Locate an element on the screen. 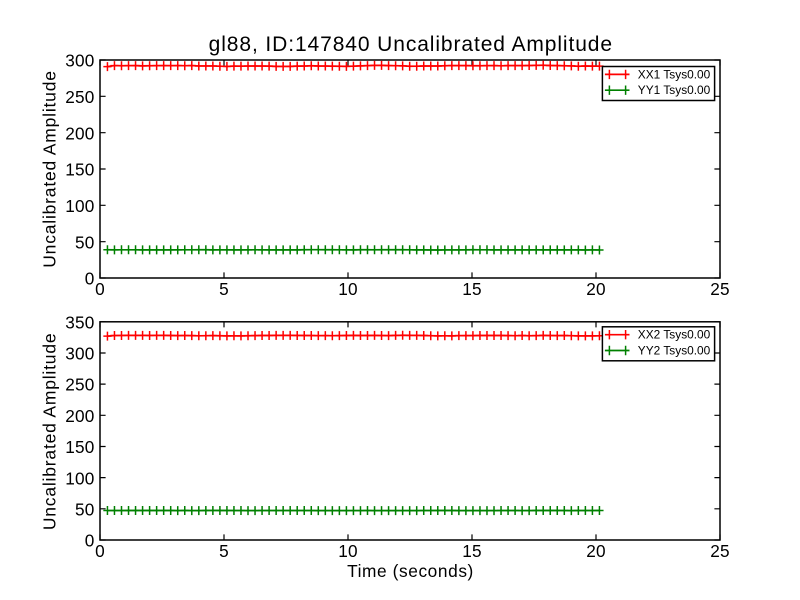 This screenshot has height=600, width=800. svg-text: YY1 Tsys0.00 is located at coordinates (674, 90).